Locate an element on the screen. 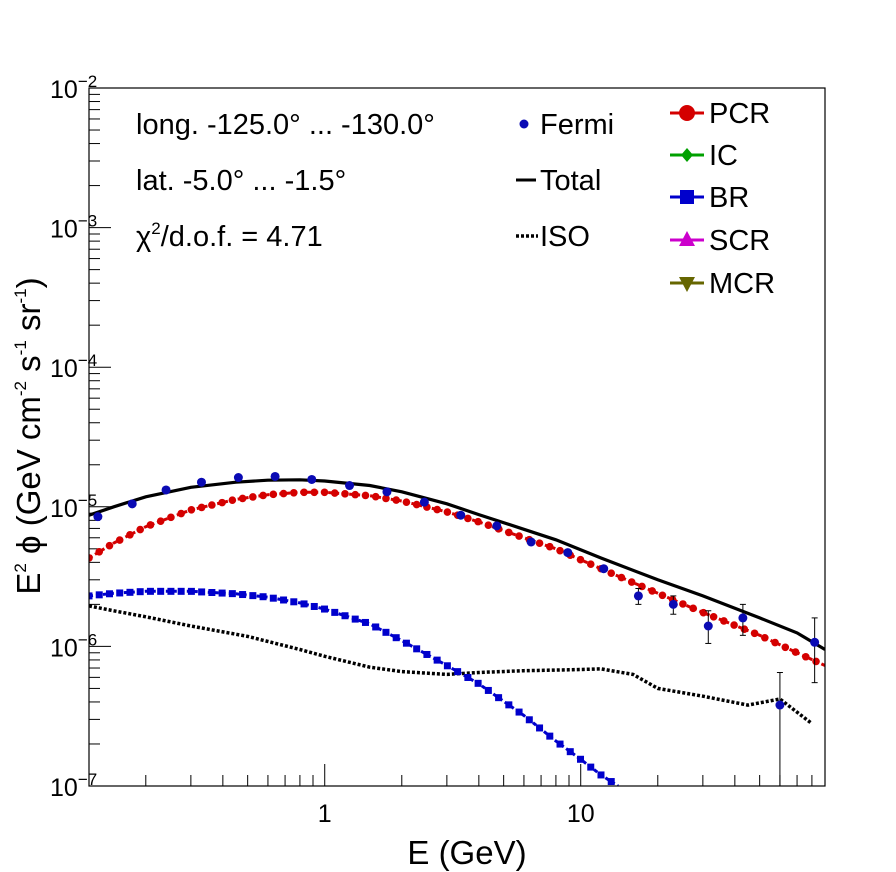 The width and height of the screenshot is (896, 872). legend-marker-pcr is located at coordinates (687, 113).